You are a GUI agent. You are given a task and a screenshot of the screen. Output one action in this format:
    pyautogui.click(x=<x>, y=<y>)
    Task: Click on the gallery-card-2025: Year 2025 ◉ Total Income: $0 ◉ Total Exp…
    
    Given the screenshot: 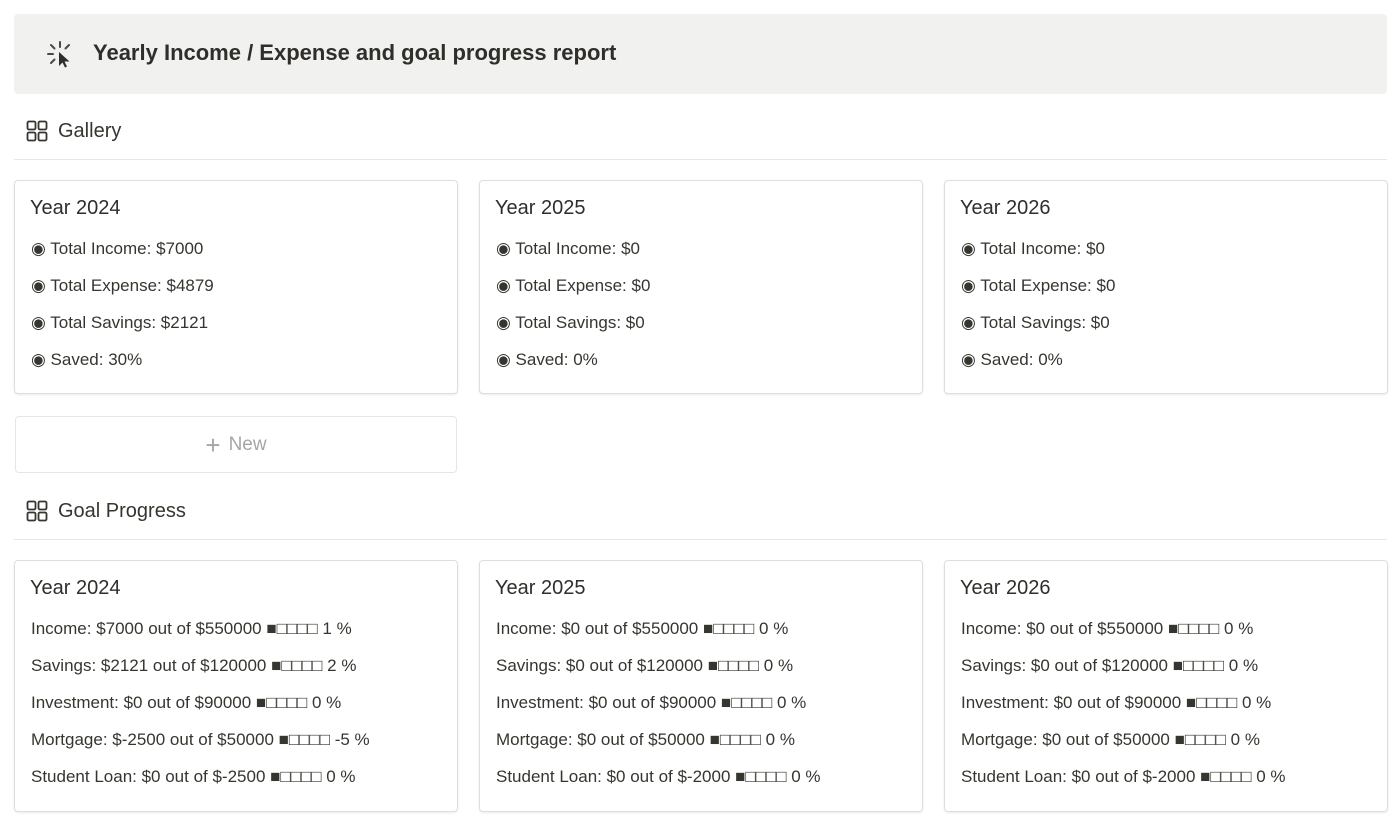 What is the action you would take?
    pyautogui.click(x=701, y=287)
    